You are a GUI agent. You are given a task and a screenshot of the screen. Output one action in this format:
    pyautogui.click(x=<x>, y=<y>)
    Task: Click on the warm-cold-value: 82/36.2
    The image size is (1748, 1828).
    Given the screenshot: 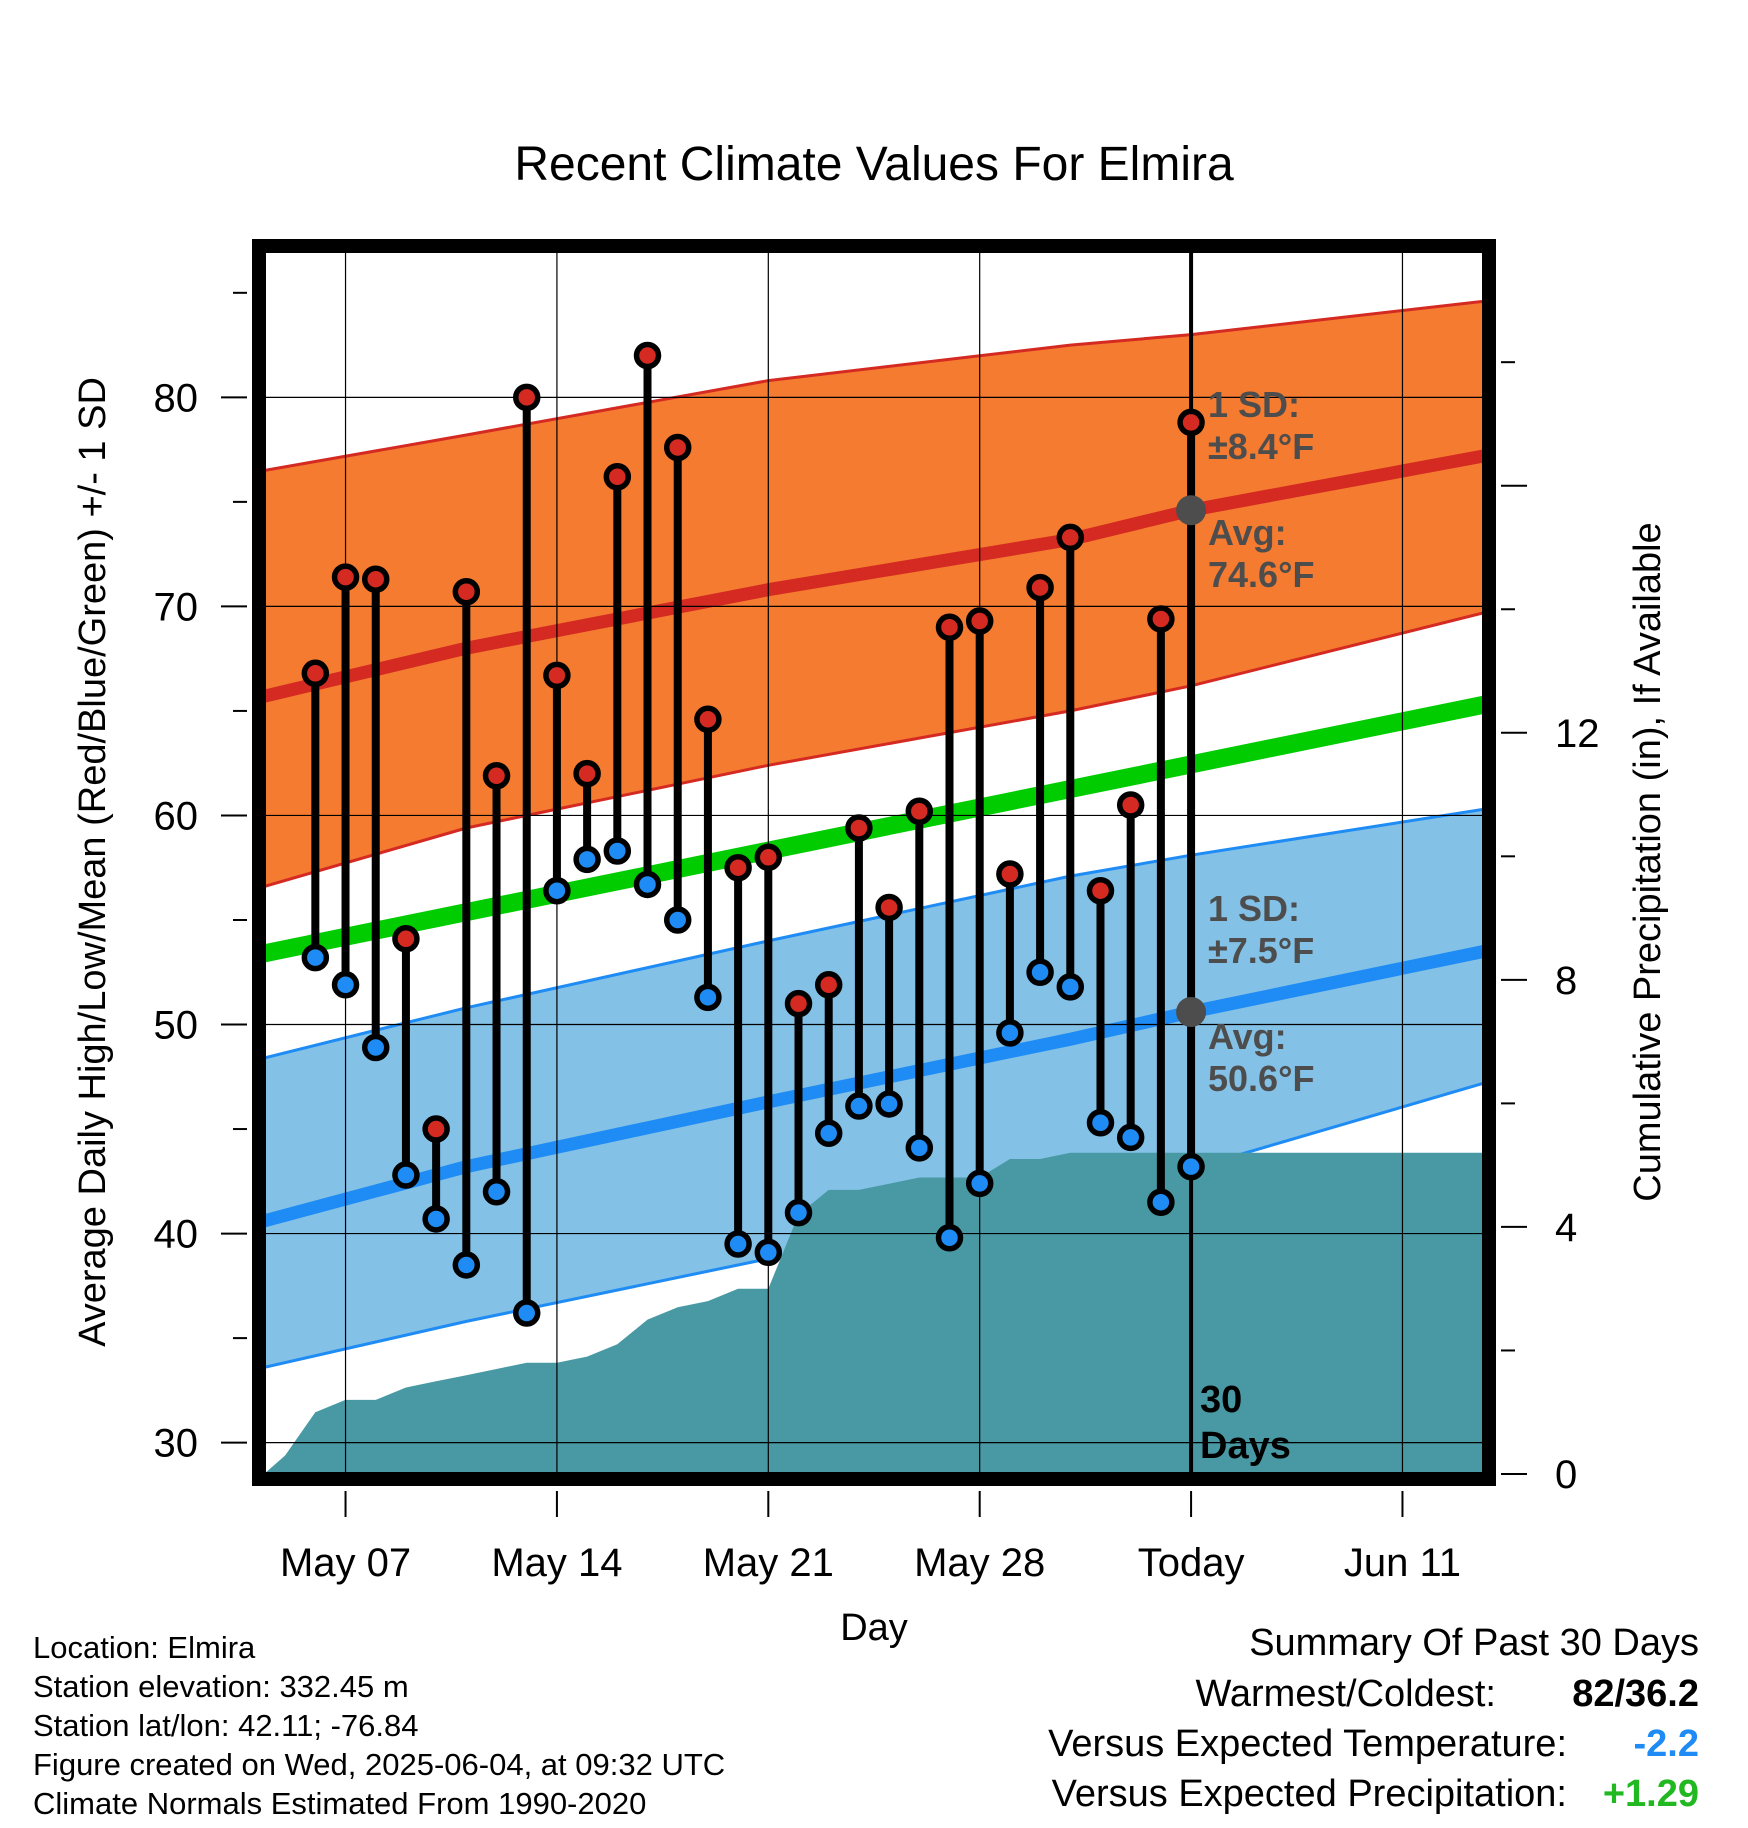 What is the action you would take?
    pyautogui.click(x=1635, y=1694)
    